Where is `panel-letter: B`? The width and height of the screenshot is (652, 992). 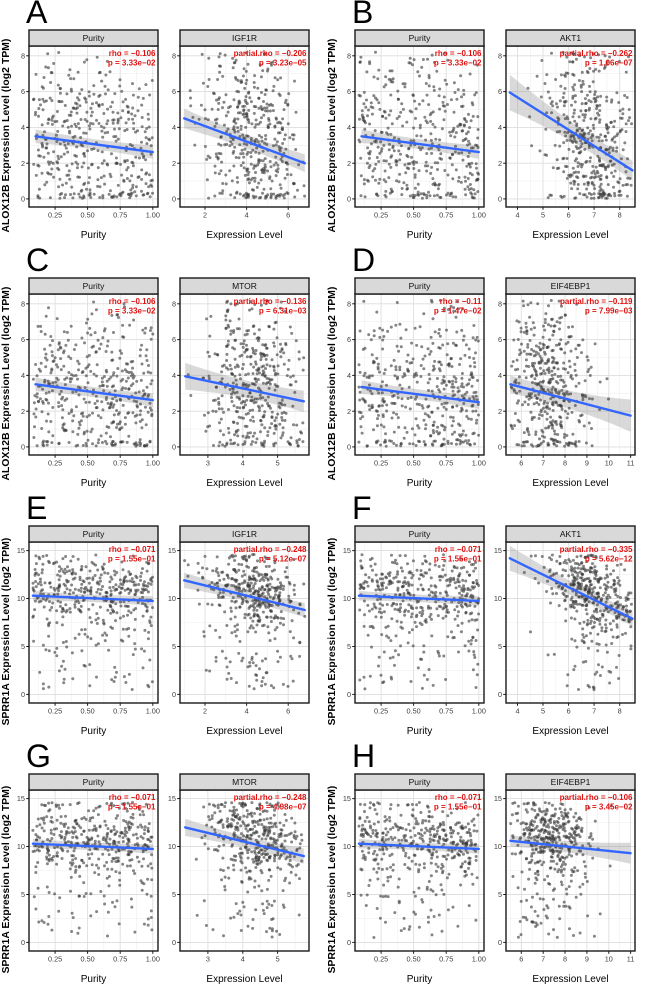
panel-letter: B is located at coordinates (363, 15).